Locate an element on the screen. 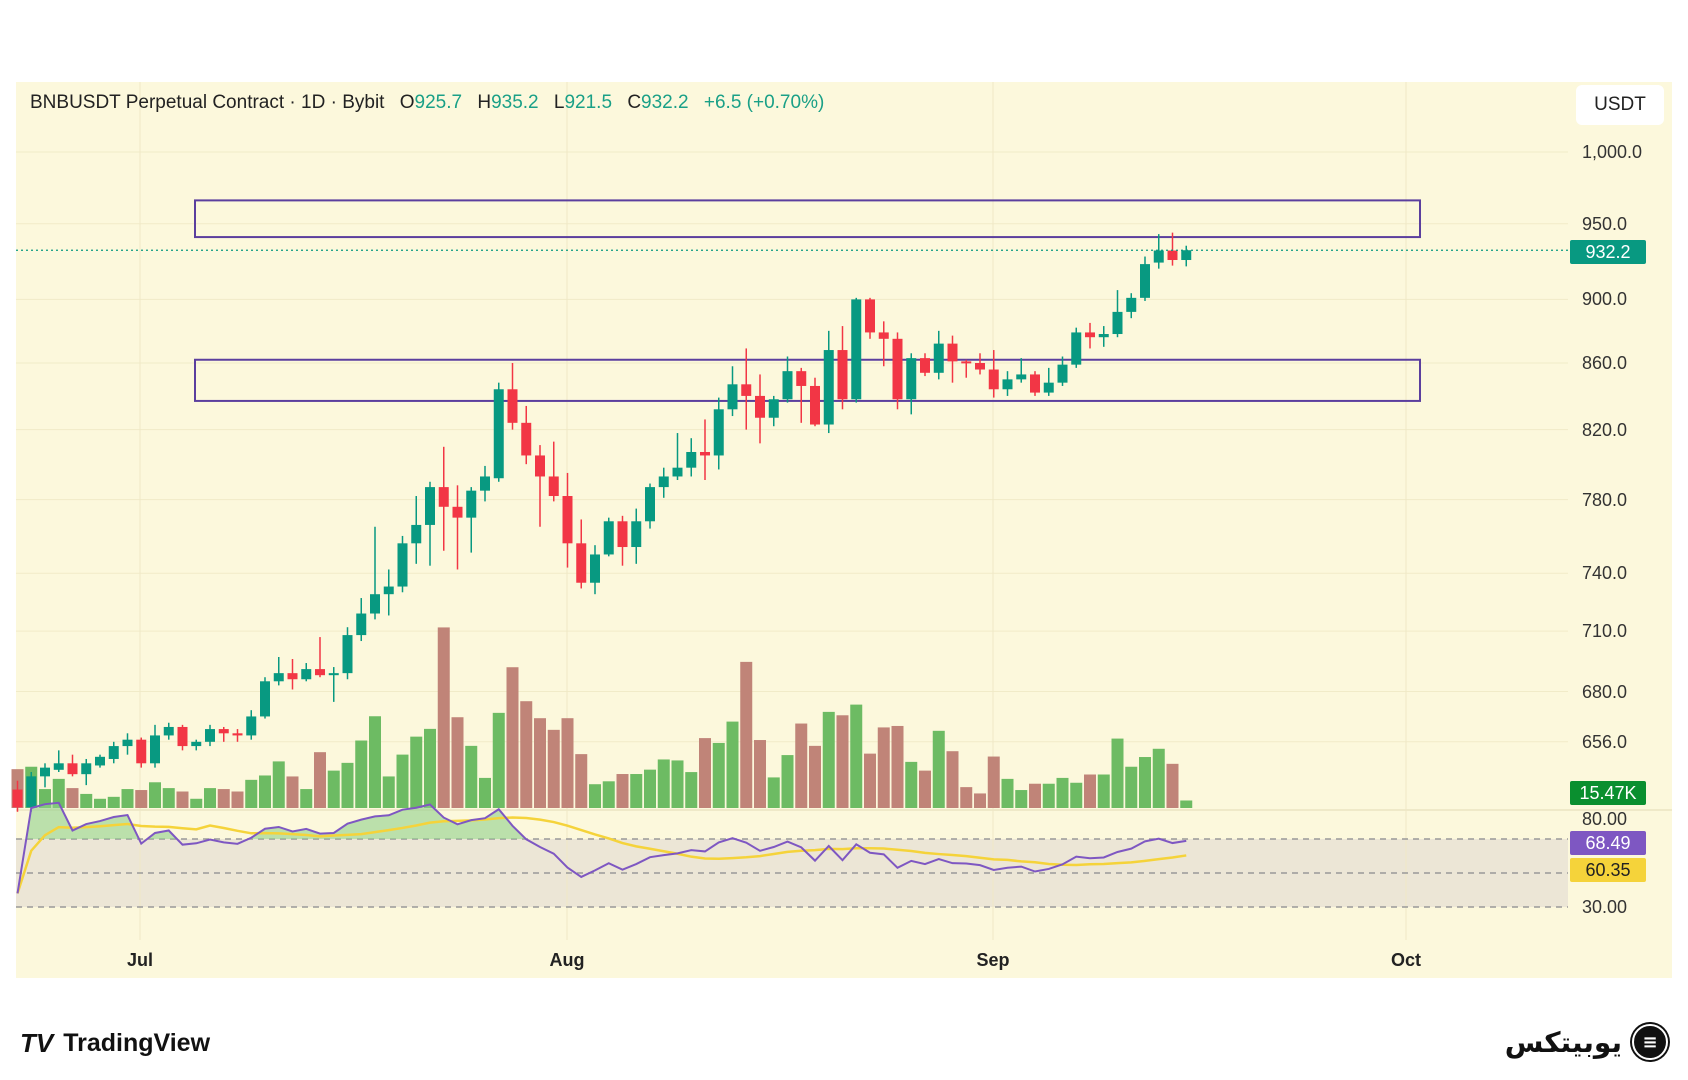 This screenshot has width=1688, height=1080. time-tick-label: Sep is located at coordinates (993, 960).